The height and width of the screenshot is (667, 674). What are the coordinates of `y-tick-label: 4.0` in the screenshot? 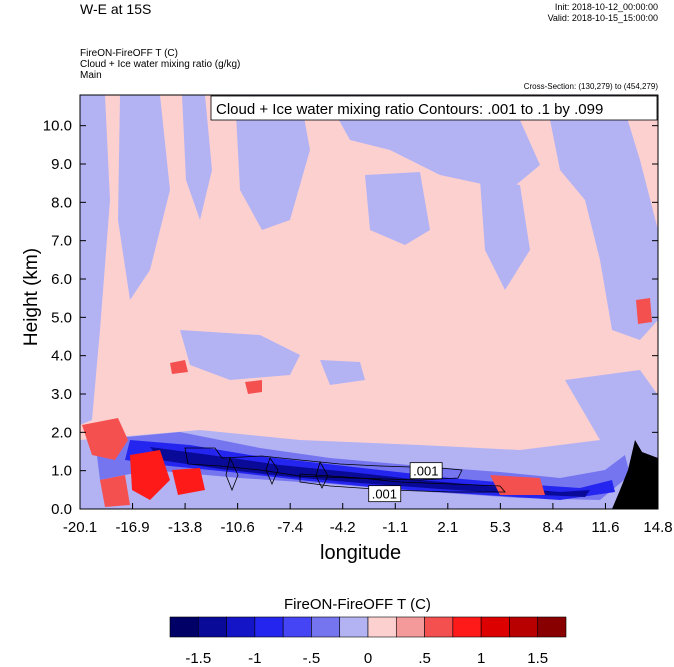 It's located at (61, 356).